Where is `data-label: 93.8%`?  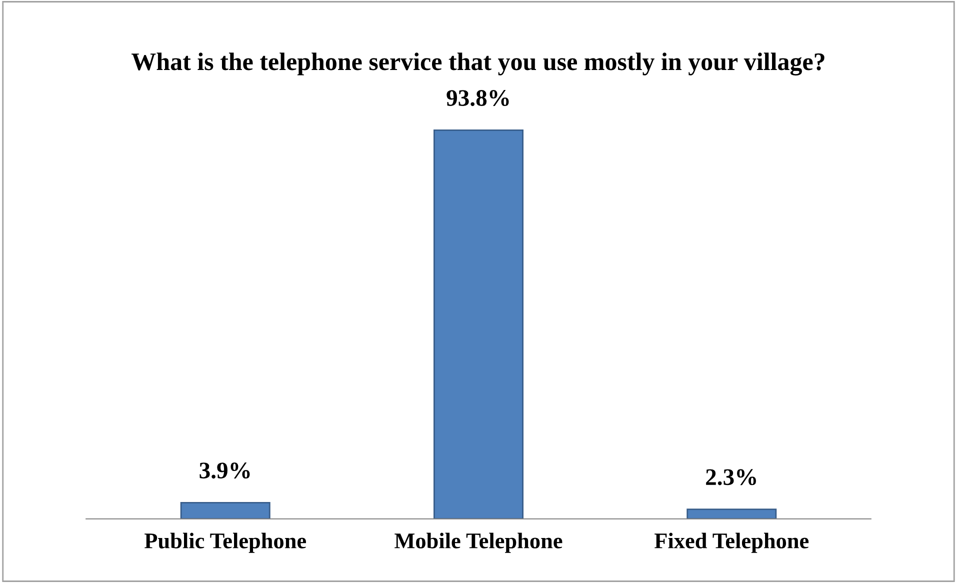
data-label: 93.8% is located at coordinates (477, 98).